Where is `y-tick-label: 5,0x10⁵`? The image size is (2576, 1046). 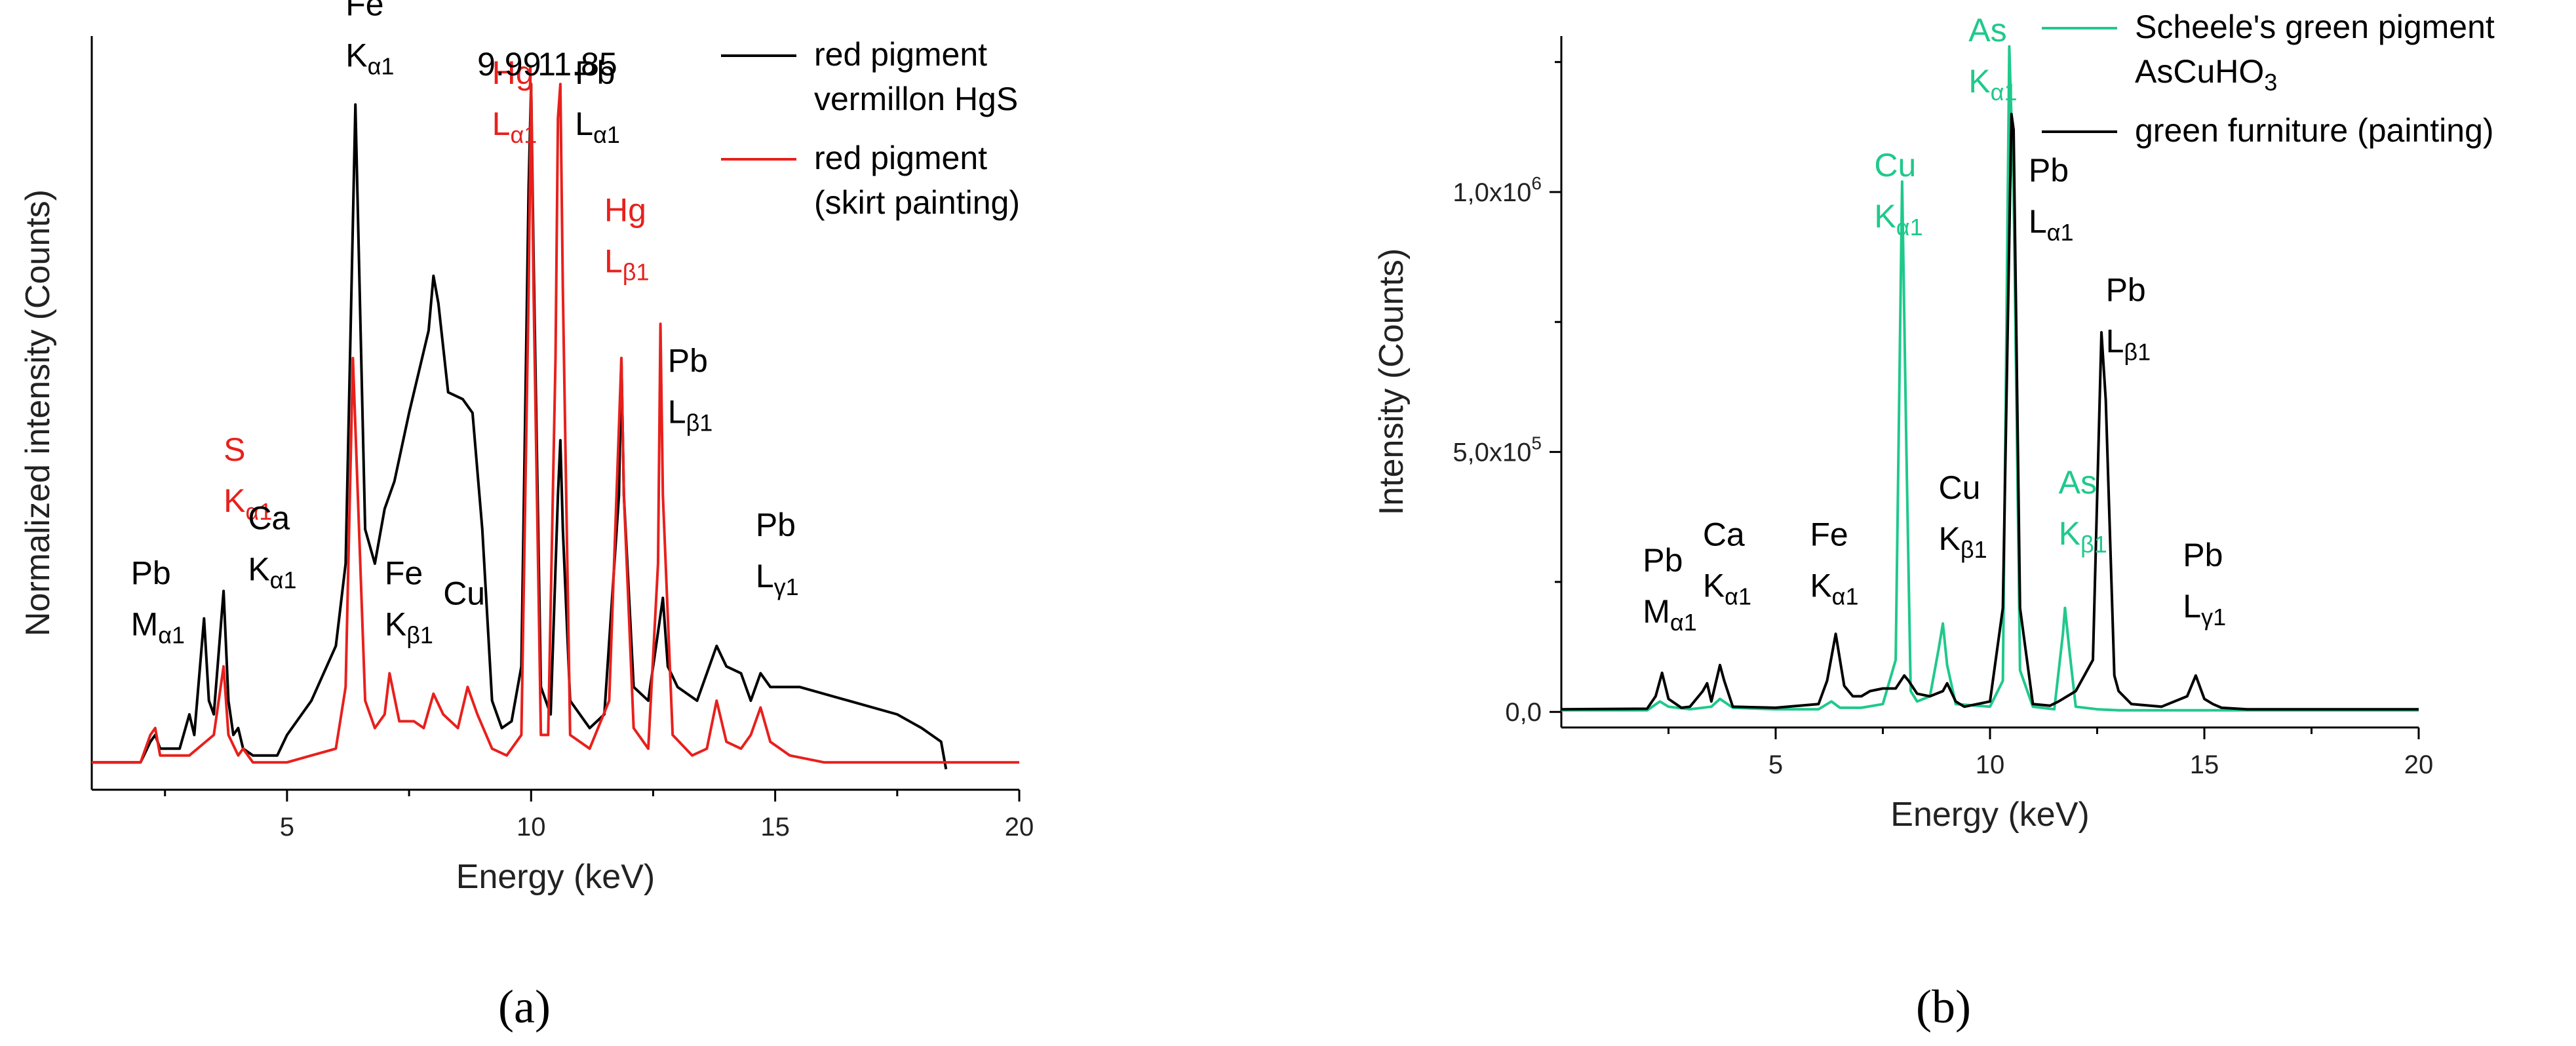
y-tick-label: 5,0x10⁵ is located at coordinates (1497, 450).